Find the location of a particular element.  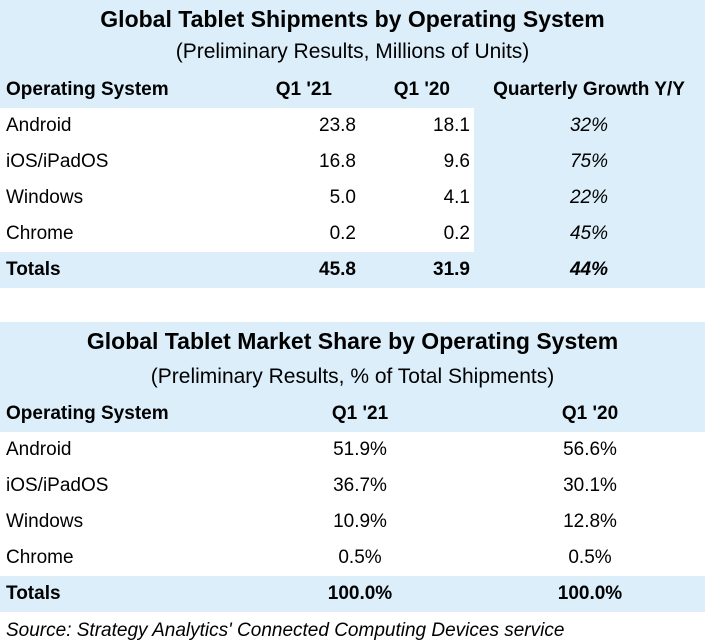

shipments-growth-cell: 32% is located at coordinates (589, 125).